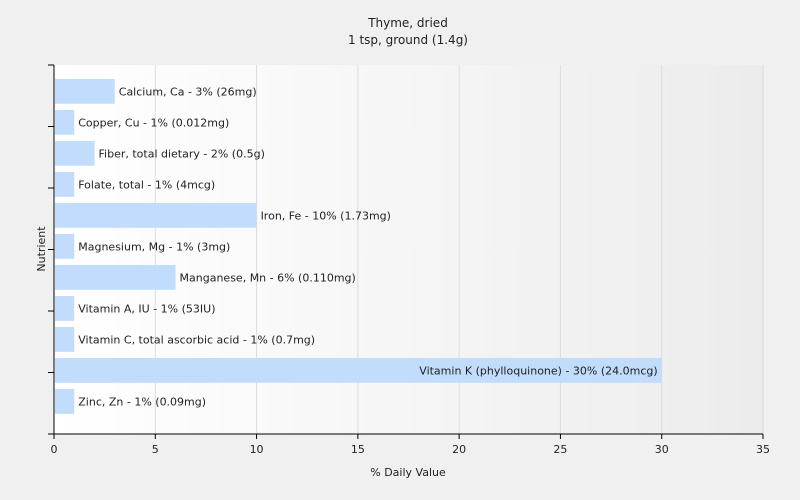  What do you see at coordinates (54, 449) in the screenshot?
I see `x-tick-label: 0` at bounding box center [54, 449].